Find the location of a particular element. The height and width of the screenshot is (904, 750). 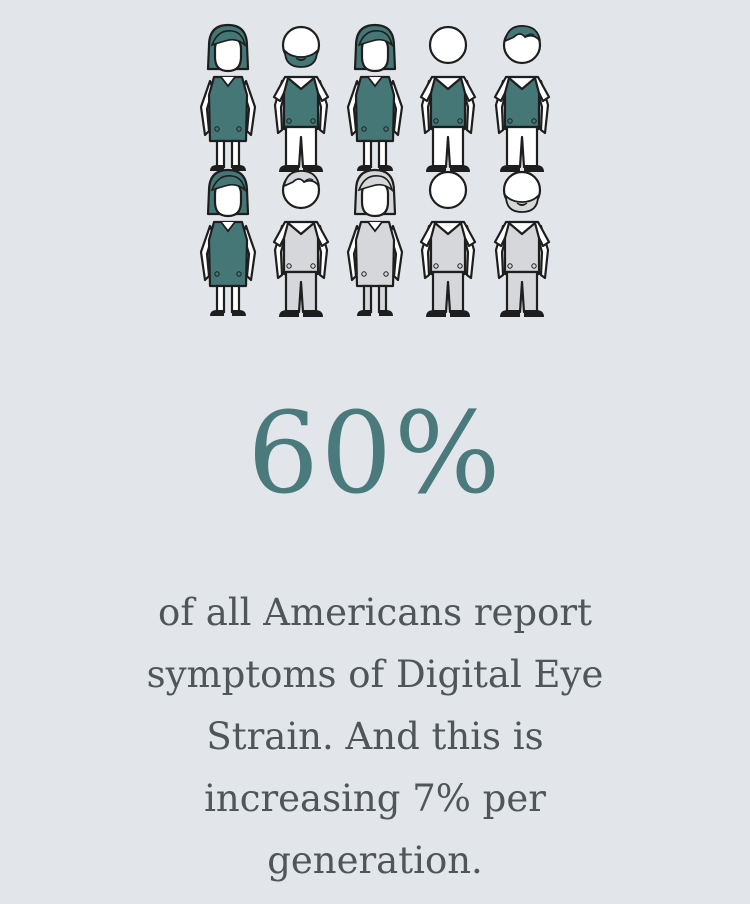

caption-line: of all Americans report is located at coordinates (375, 612).